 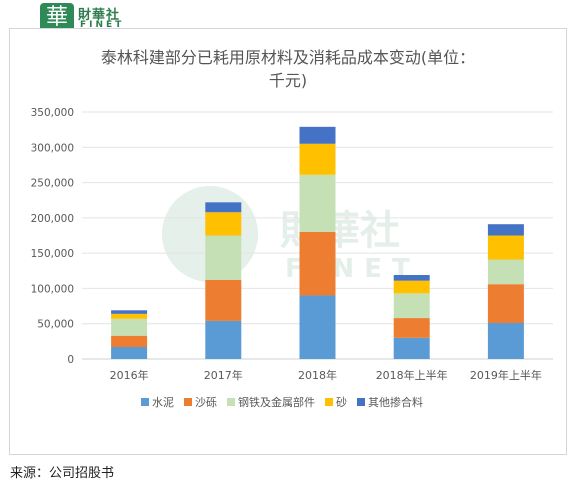 What do you see at coordinates (223, 375) in the screenshot?
I see `x-tick-label: 2017年` at bounding box center [223, 375].